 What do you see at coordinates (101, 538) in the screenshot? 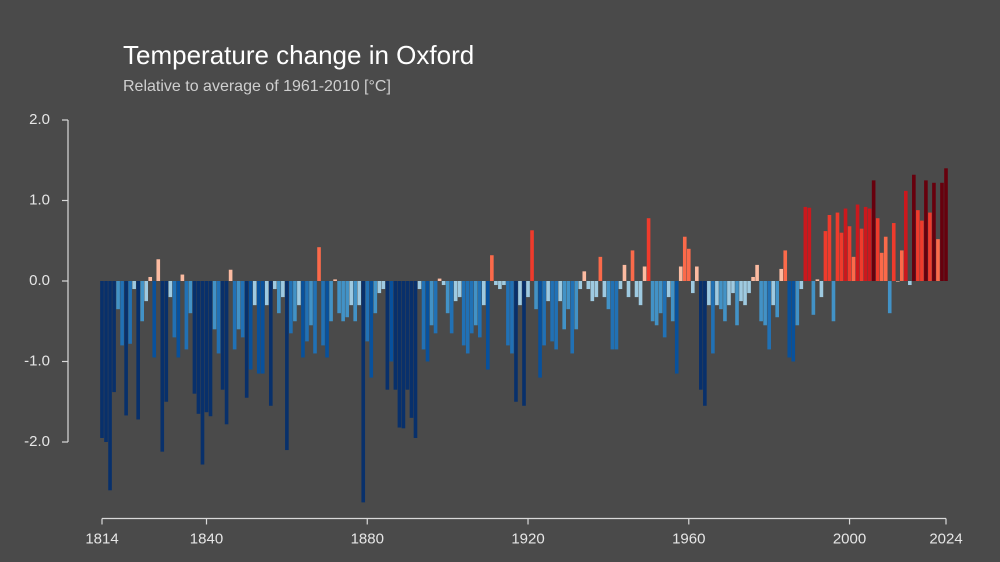
I see `x-tick-label: 1814` at bounding box center [101, 538].